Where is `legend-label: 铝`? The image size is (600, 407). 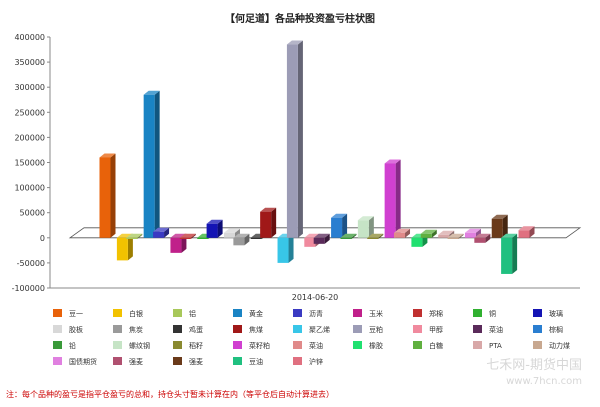 legend-label: 铝 is located at coordinates (192, 313).